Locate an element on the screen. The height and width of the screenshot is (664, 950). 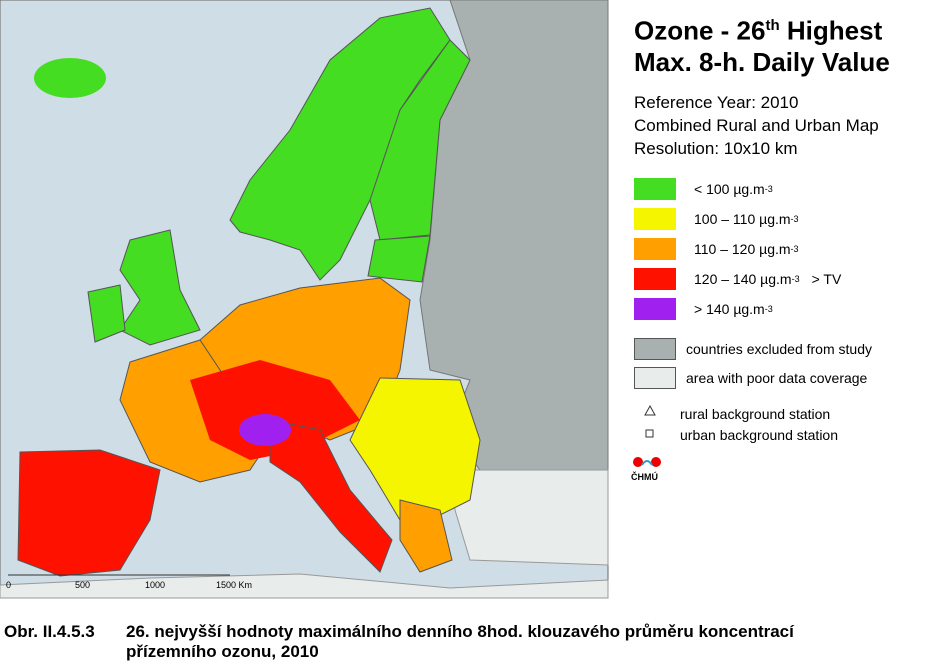
baltics is located at coordinates (399, 259).